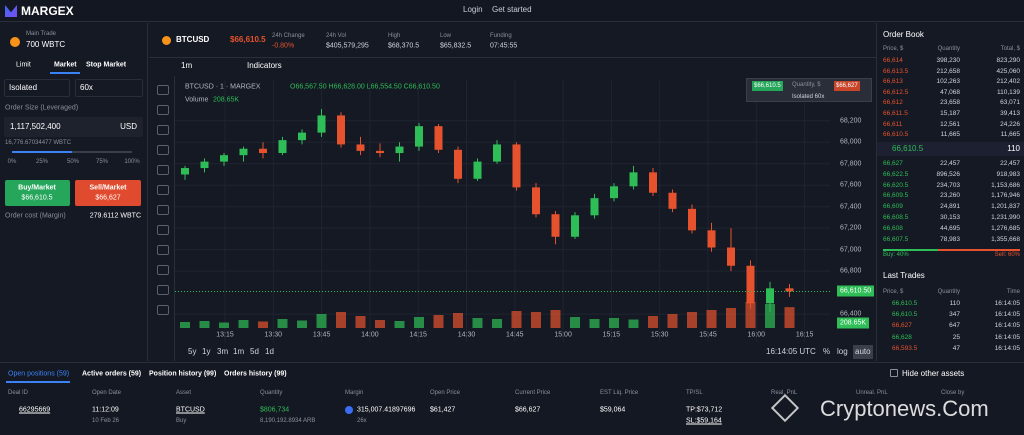 This screenshot has height=435, width=1024. Describe the element at coordinates (1005, 217) in the screenshot. I see `bid-cell: 1,231,990` at that location.